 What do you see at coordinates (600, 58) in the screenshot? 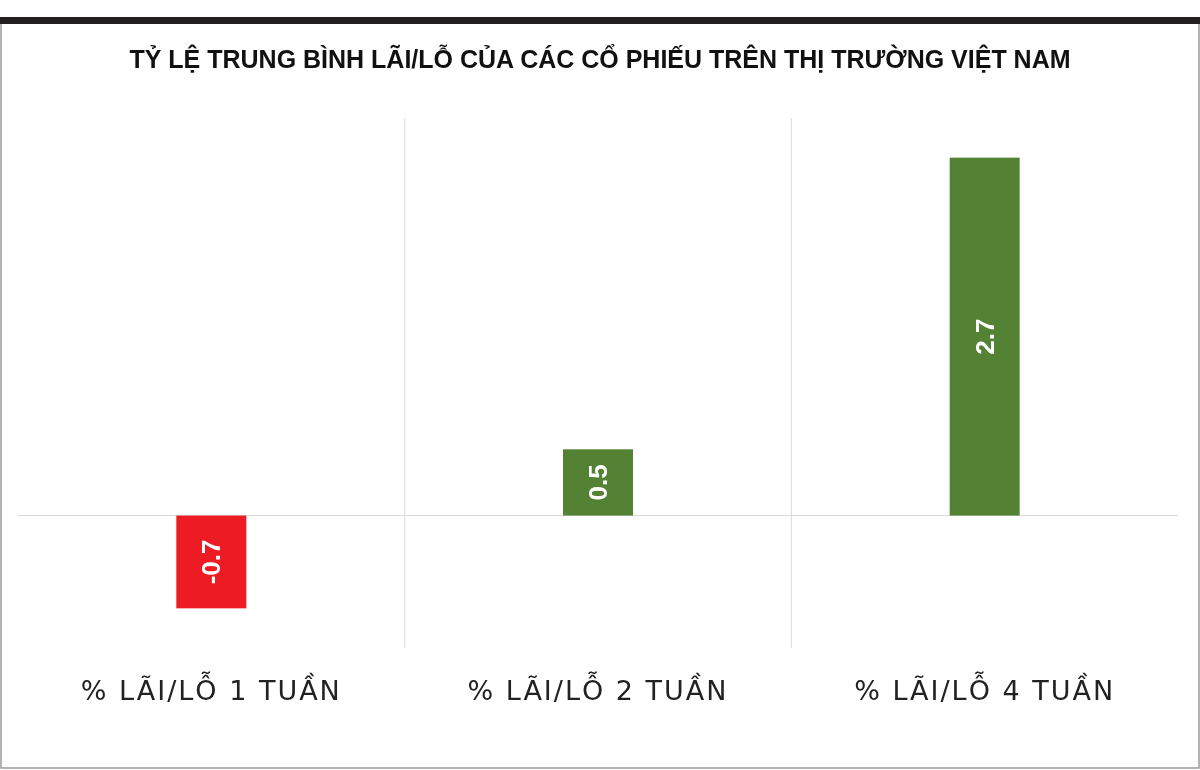
I see `chart-title: TỶ LỆ TRUNG BÌNH LÃI/LỖ CỦA CÁC CỔ PHIẾU TRÊN THỊ TRƯỜNG VIỆT NAM` at bounding box center [600, 58].